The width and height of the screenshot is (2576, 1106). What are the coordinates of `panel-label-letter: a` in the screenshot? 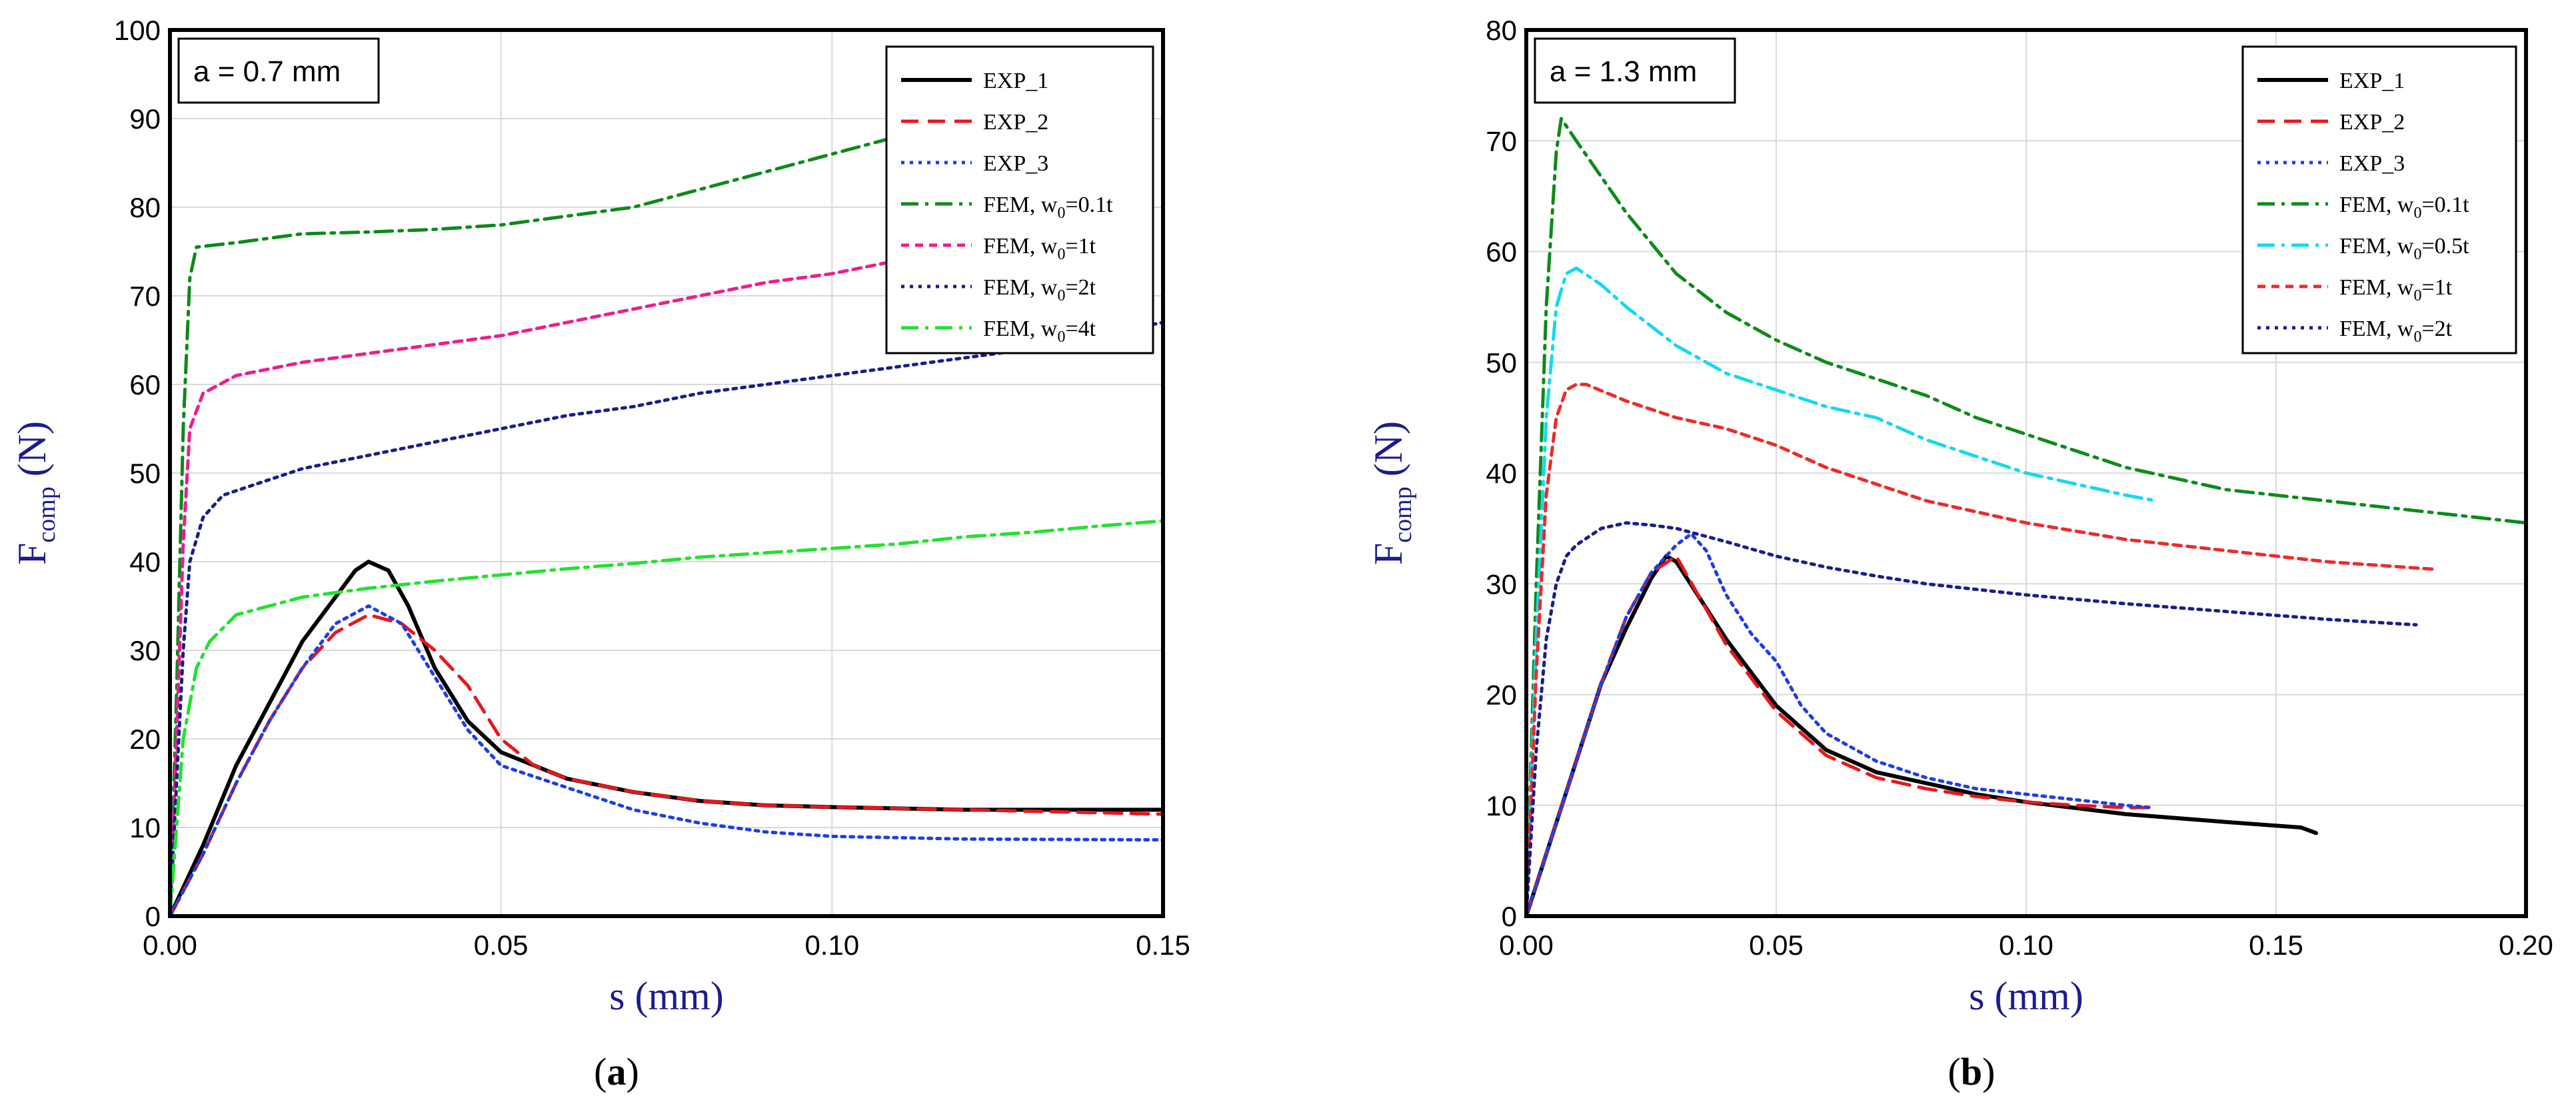 It's located at (617, 1071).